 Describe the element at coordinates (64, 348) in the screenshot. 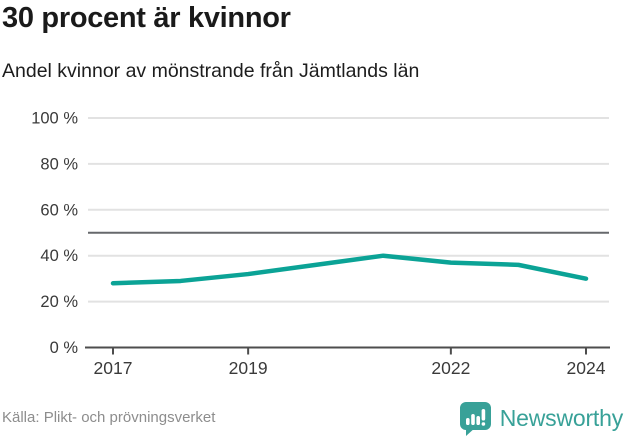

I see `y-tick-label: 0 %` at that location.